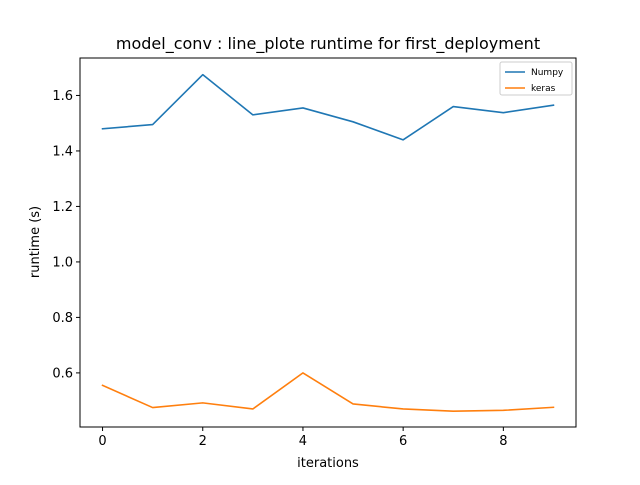 The width and height of the screenshot is (640, 485). What do you see at coordinates (303, 441) in the screenshot?
I see `x-tick-label: 4` at bounding box center [303, 441].